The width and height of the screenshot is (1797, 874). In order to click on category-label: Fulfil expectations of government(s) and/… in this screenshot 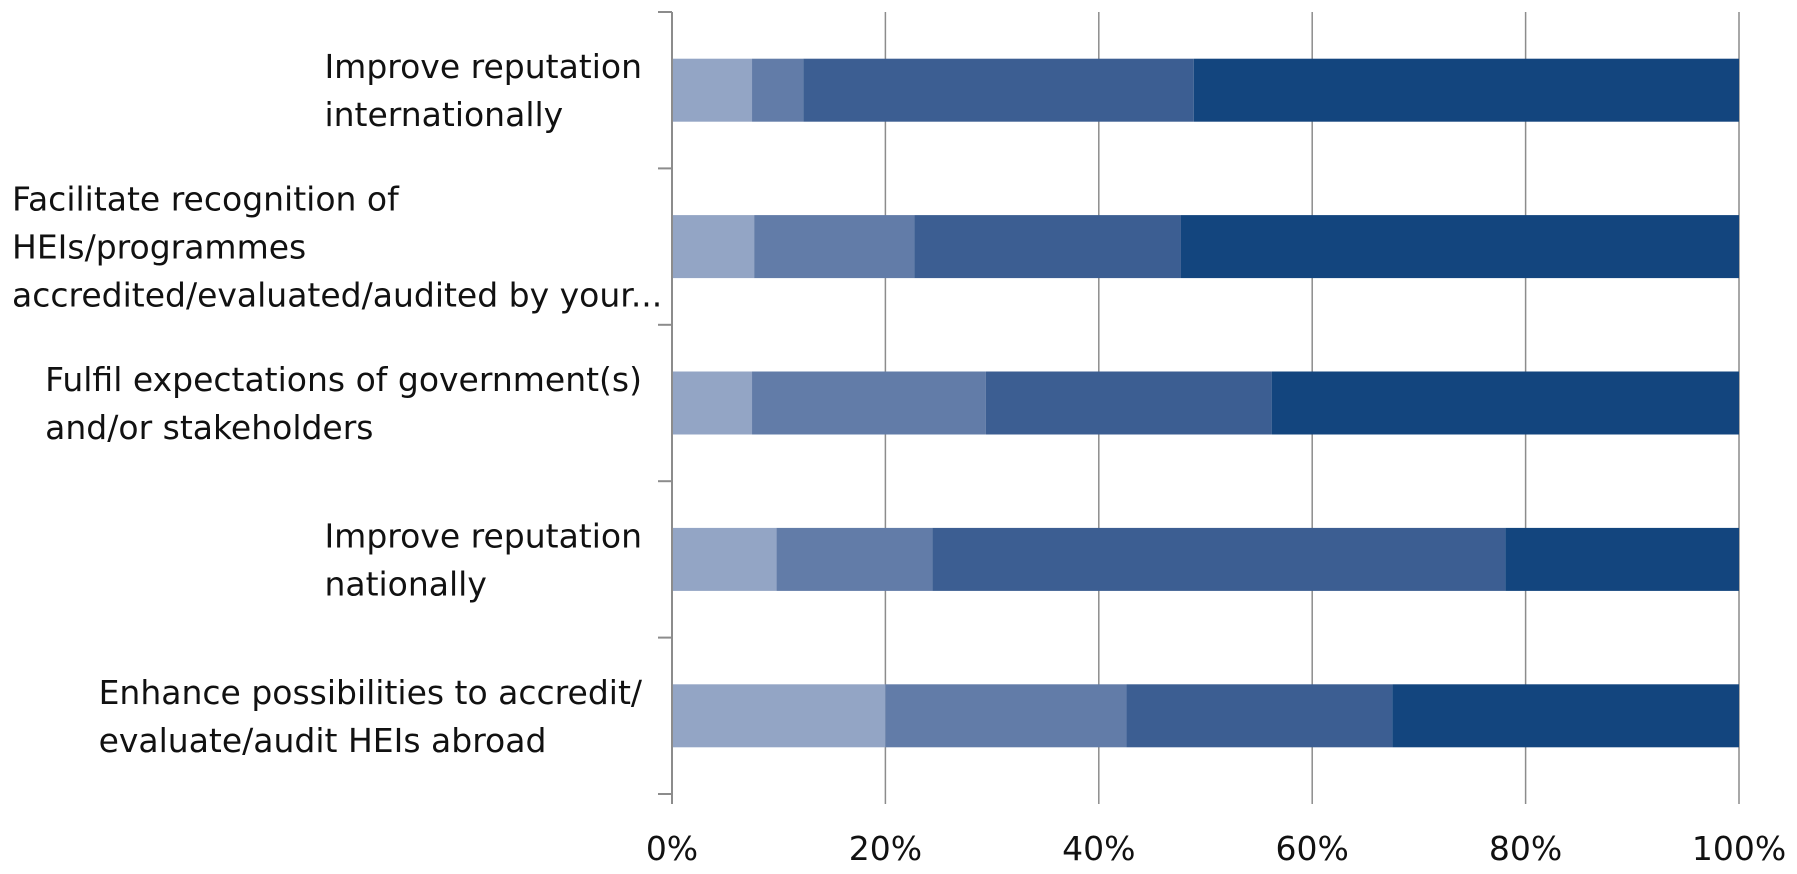, I will do `click(343, 403)`.